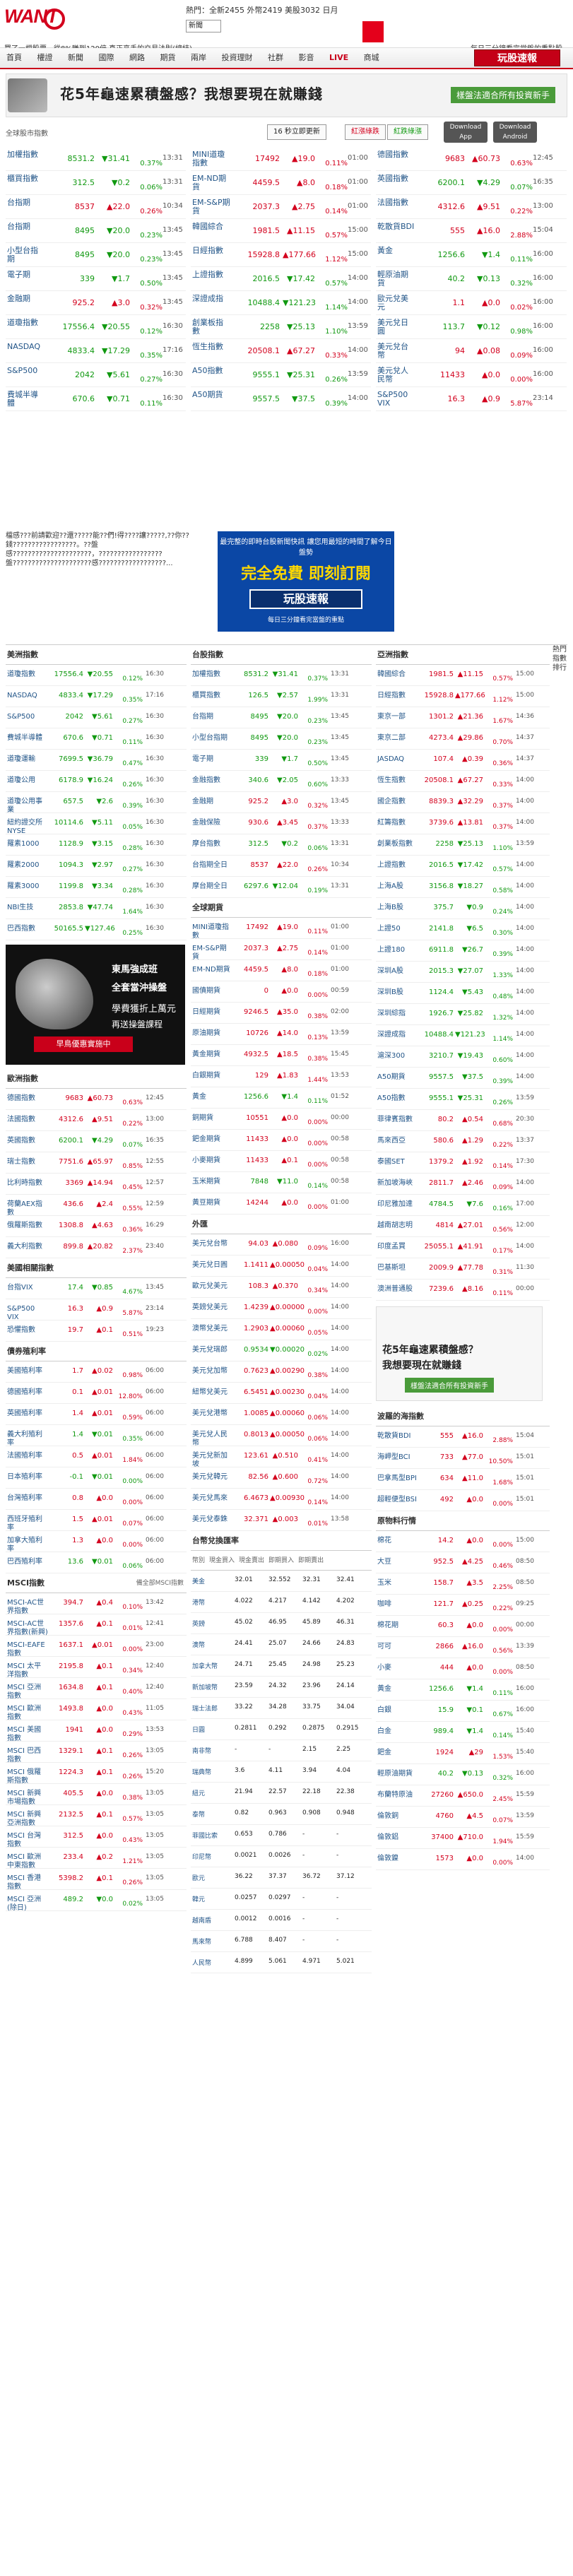  What do you see at coordinates (95, 1005) in the screenshot?
I see `course-ad: 東馬強成班 全套當沖操盤 學費獲折上萬元 再送操盤課程 早鳥優惠實施中` at bounding box center [95, 1005].